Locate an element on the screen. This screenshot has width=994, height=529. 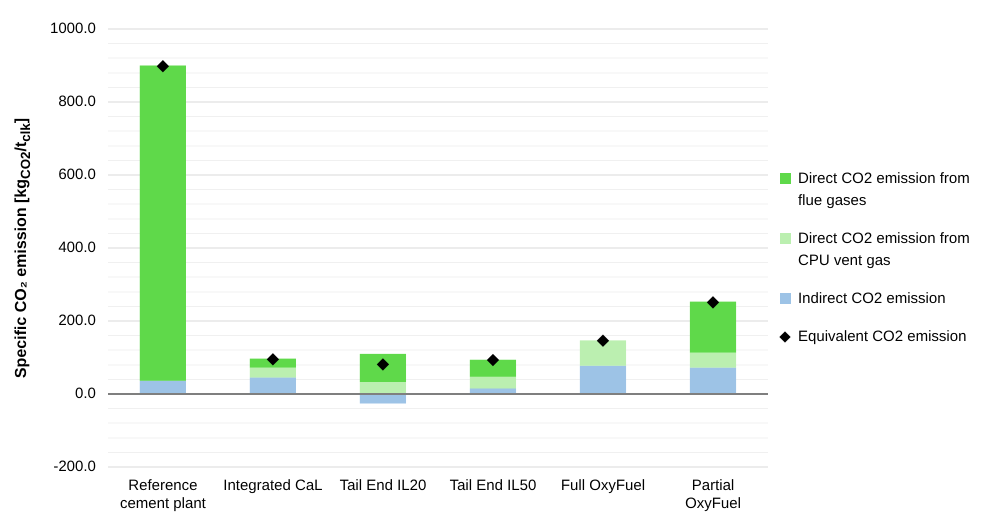
y-tick-label: 200.0 is located at coordinates (77, 321).